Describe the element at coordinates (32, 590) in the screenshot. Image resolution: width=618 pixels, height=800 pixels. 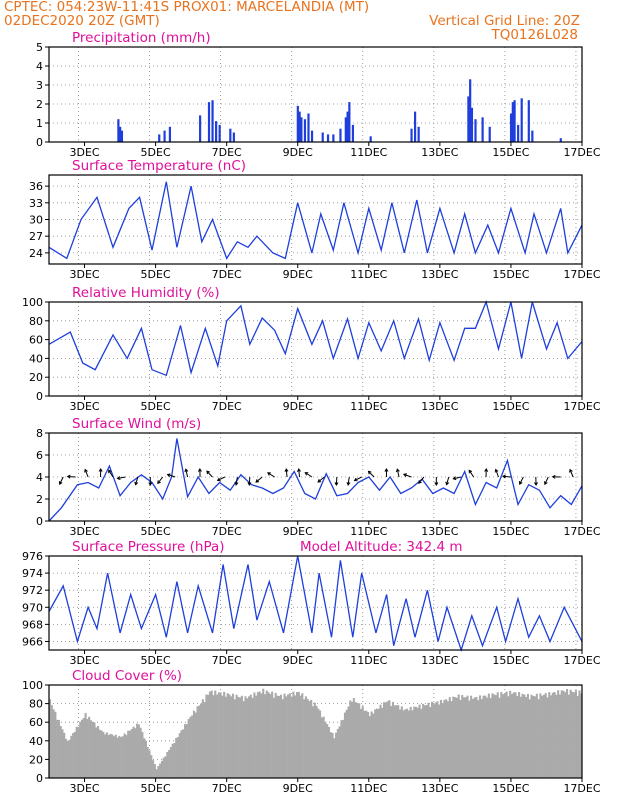
I see `ytick-label: 972` at that location.